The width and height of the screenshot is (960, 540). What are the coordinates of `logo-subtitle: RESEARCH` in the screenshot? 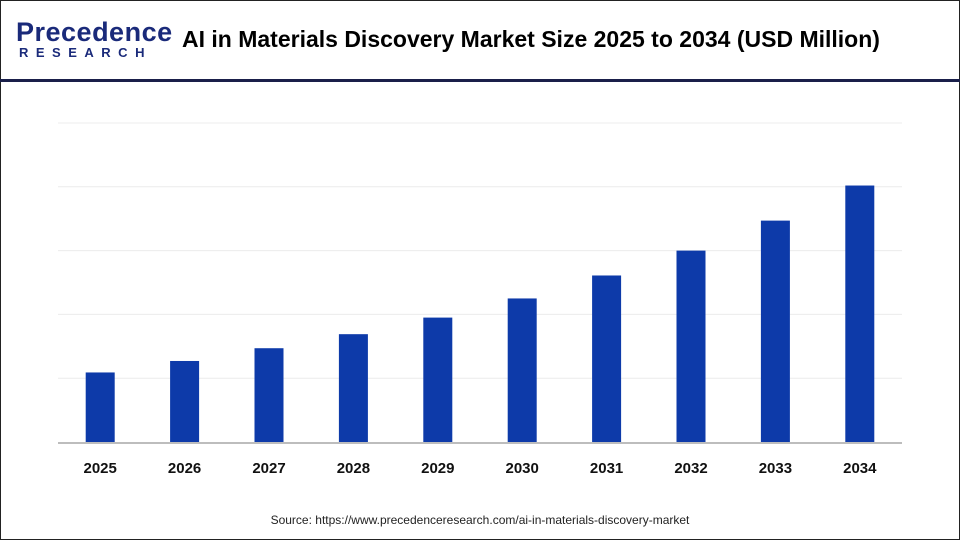 It's located at (85, 52).